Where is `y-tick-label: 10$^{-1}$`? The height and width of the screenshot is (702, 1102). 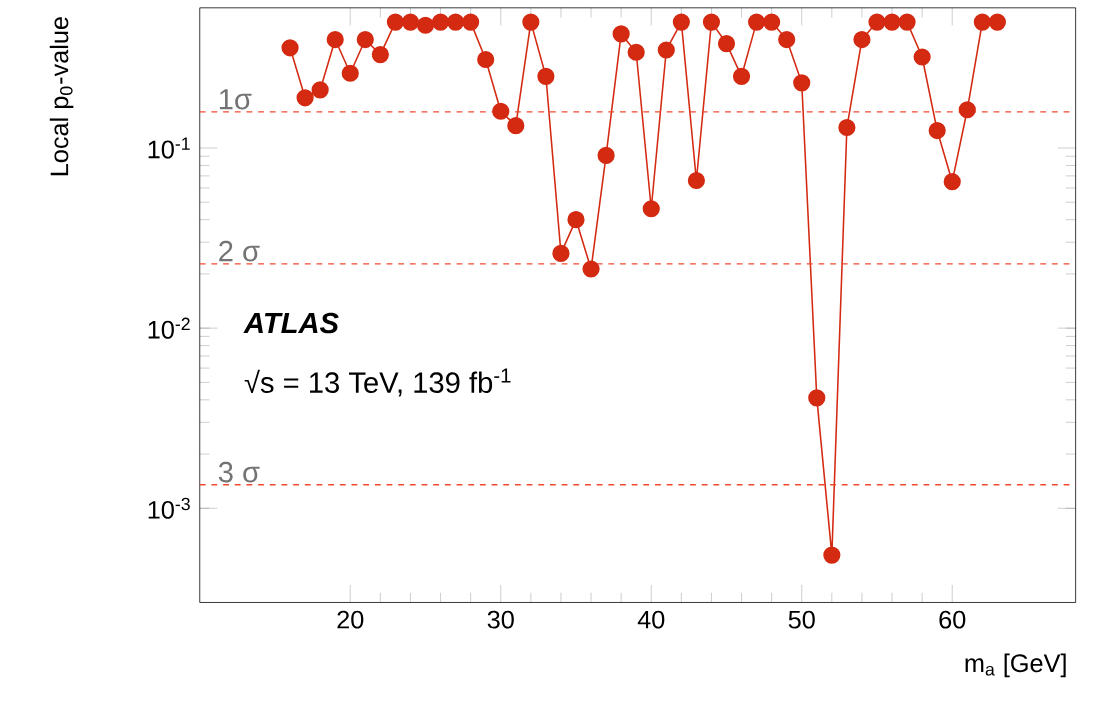
y-tick-label: 10$^{-1}$ is located at coordinates (169, 148).